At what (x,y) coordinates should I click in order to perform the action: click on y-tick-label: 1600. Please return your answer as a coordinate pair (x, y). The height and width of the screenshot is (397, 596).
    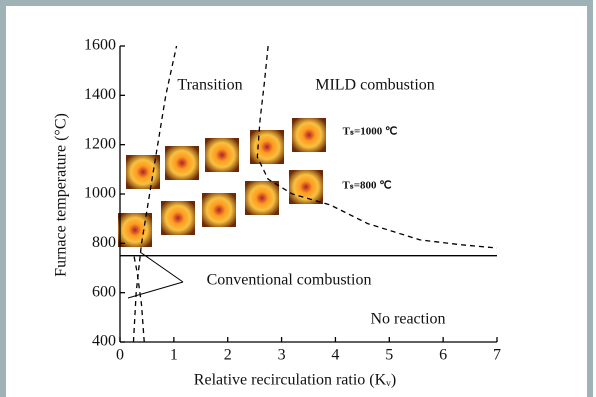
    Looking at the image, I should click on (100, 45).